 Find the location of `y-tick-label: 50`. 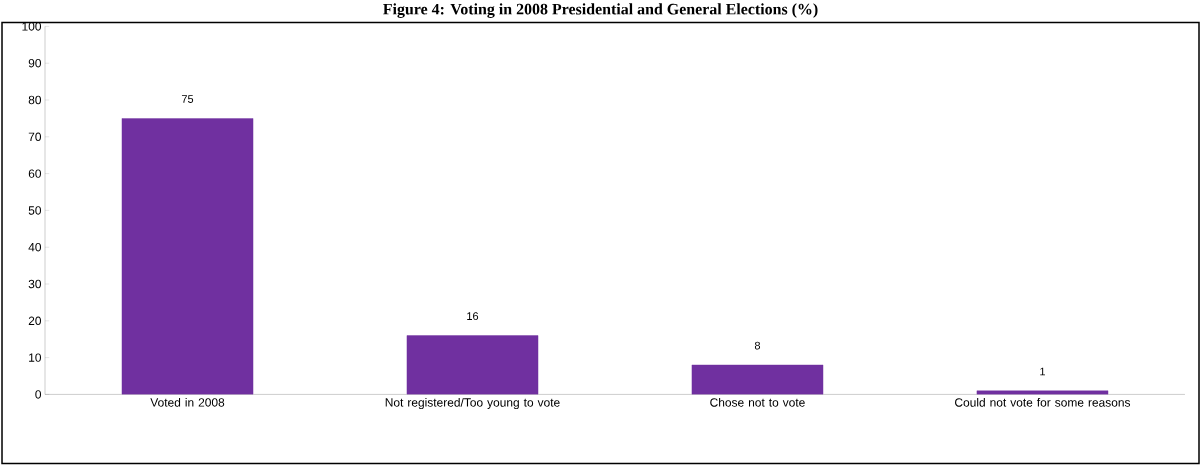

y-tick-label: 50 is located at coordinates (35, 210).